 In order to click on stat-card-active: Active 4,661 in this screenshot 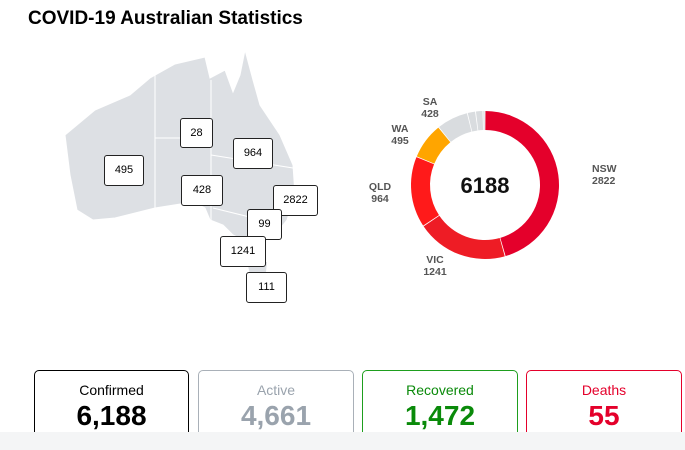, I will do `click(276, 404)`.